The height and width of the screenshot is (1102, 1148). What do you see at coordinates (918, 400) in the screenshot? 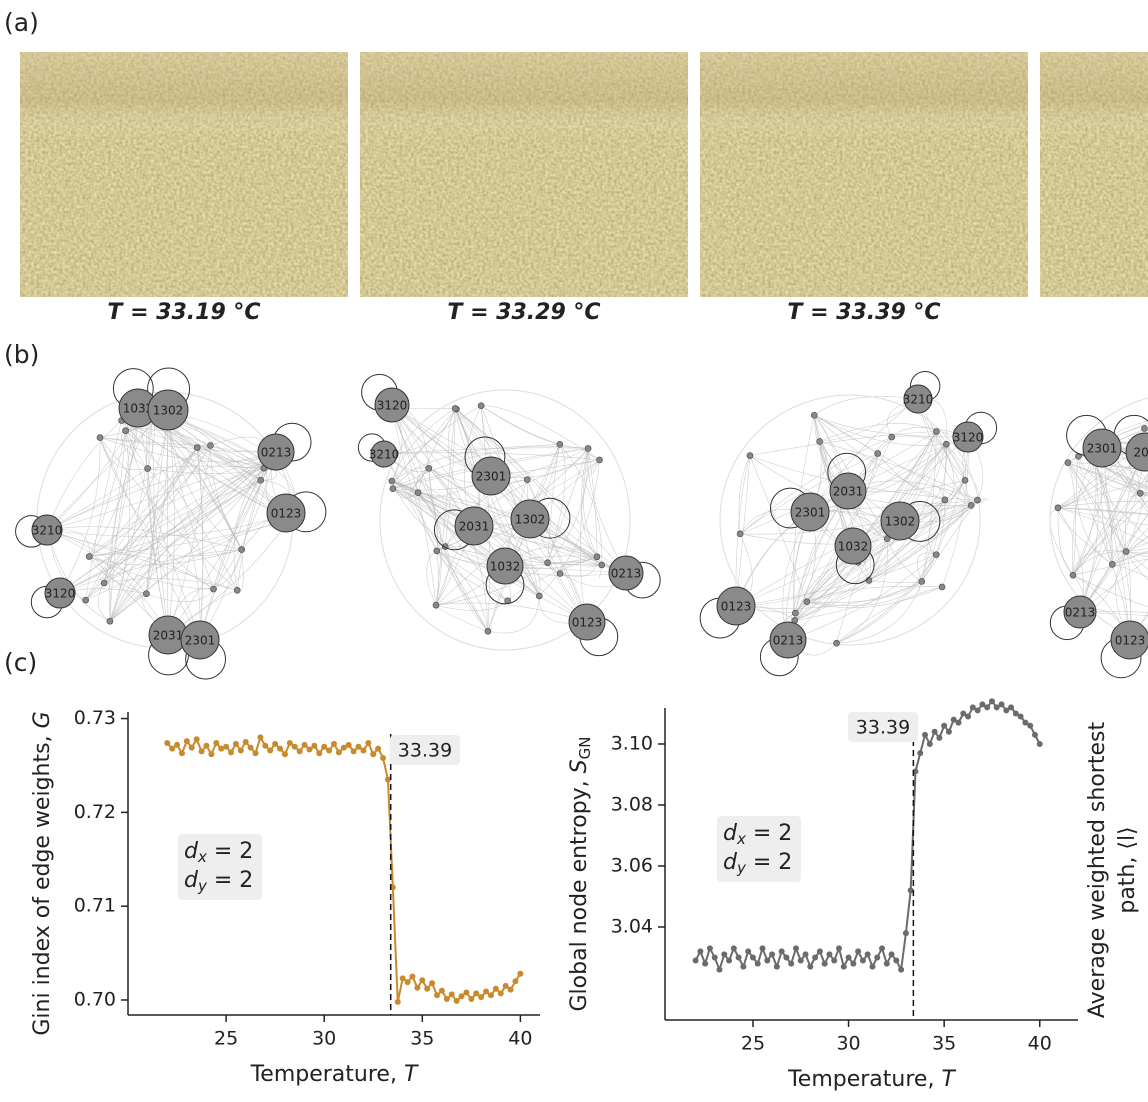
I see `node-label: 3210` at bounding box center [918, 400].